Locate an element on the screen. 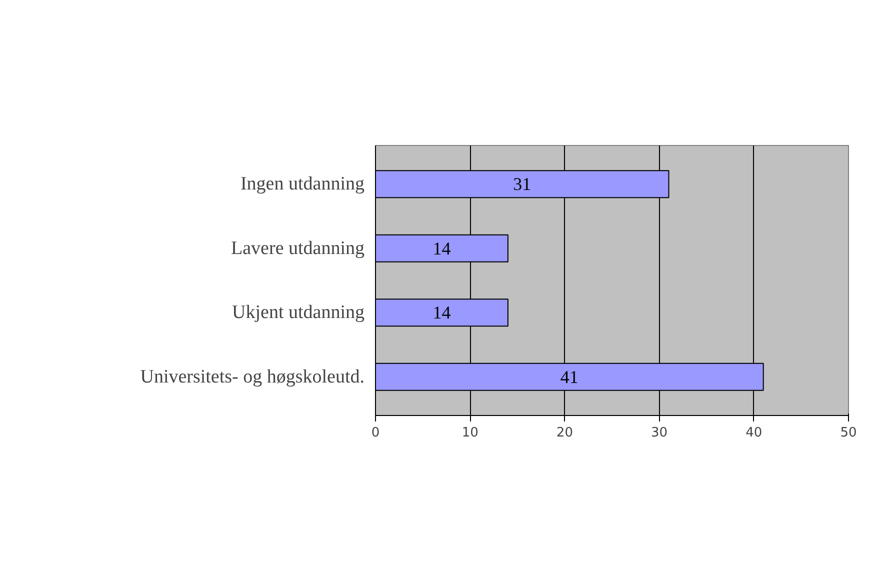  y-tick-label: Lavere utdanning is located at coordinates (298, 248).